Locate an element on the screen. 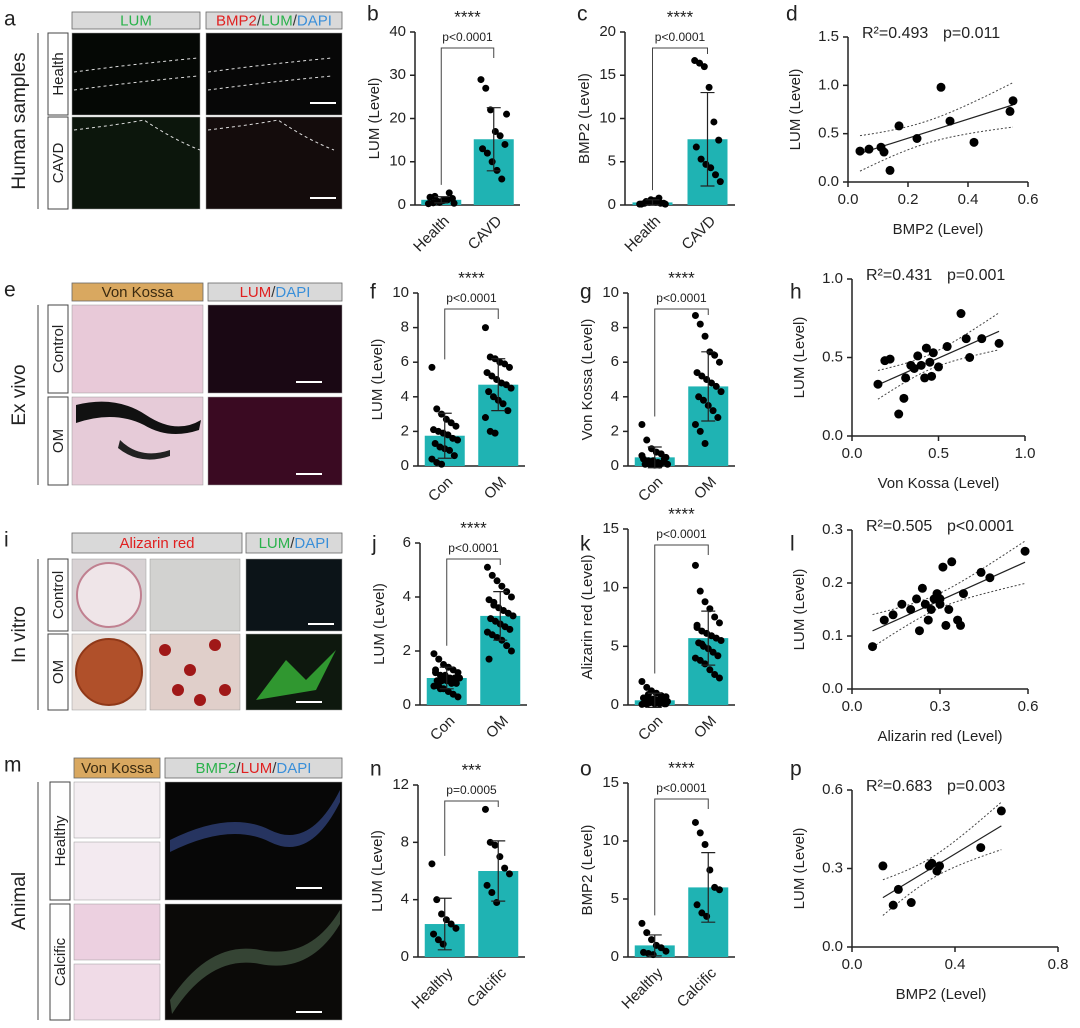 The image size is (1080, 1028). y-tick-label: 1.5 is located at coordinates (828, 36).